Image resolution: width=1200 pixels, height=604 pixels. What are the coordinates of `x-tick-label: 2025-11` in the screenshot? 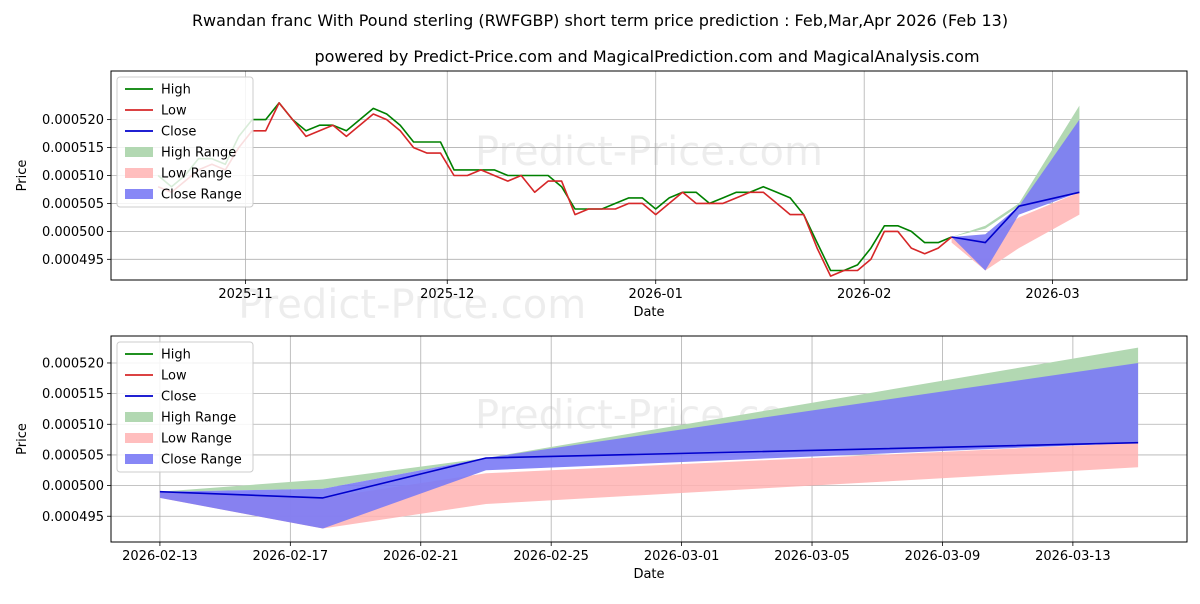 It's located at (245, 294).